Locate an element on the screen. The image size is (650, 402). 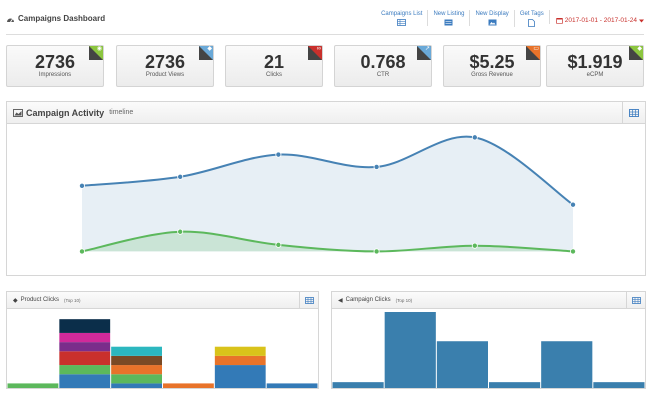
get-tags-link: Get Tags is located at coordinates (531, 18).